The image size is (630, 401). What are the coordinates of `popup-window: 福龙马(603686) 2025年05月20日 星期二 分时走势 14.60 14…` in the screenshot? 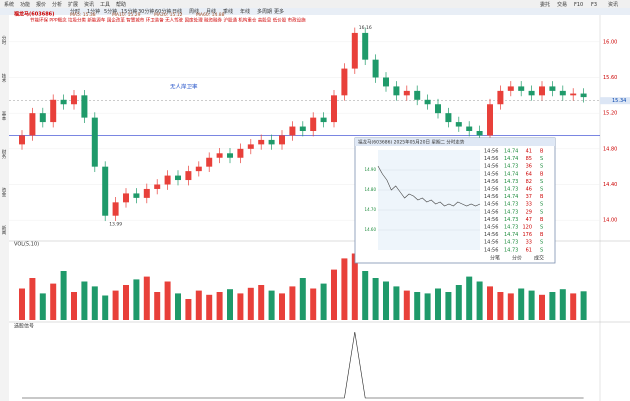 It's located at (455, 200).